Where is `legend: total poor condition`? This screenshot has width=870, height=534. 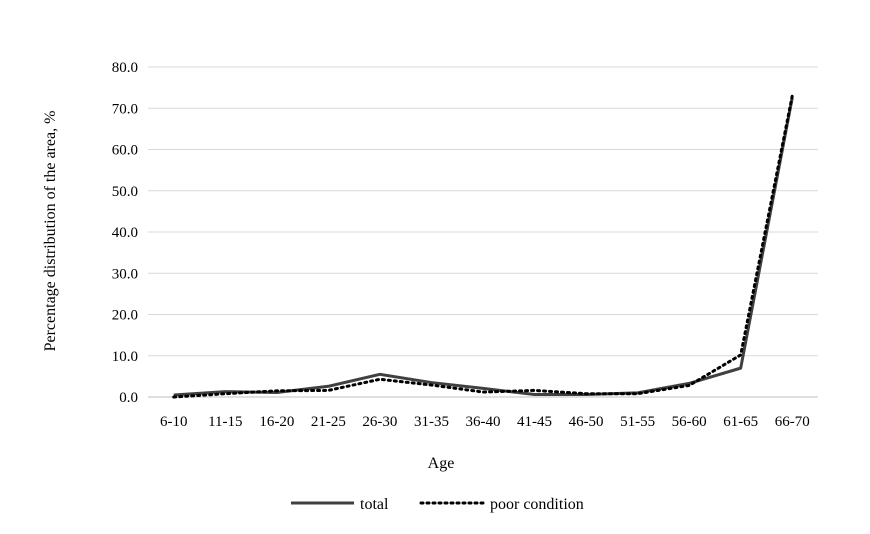
legend: total poor condition is located at coordinates (437, 504).